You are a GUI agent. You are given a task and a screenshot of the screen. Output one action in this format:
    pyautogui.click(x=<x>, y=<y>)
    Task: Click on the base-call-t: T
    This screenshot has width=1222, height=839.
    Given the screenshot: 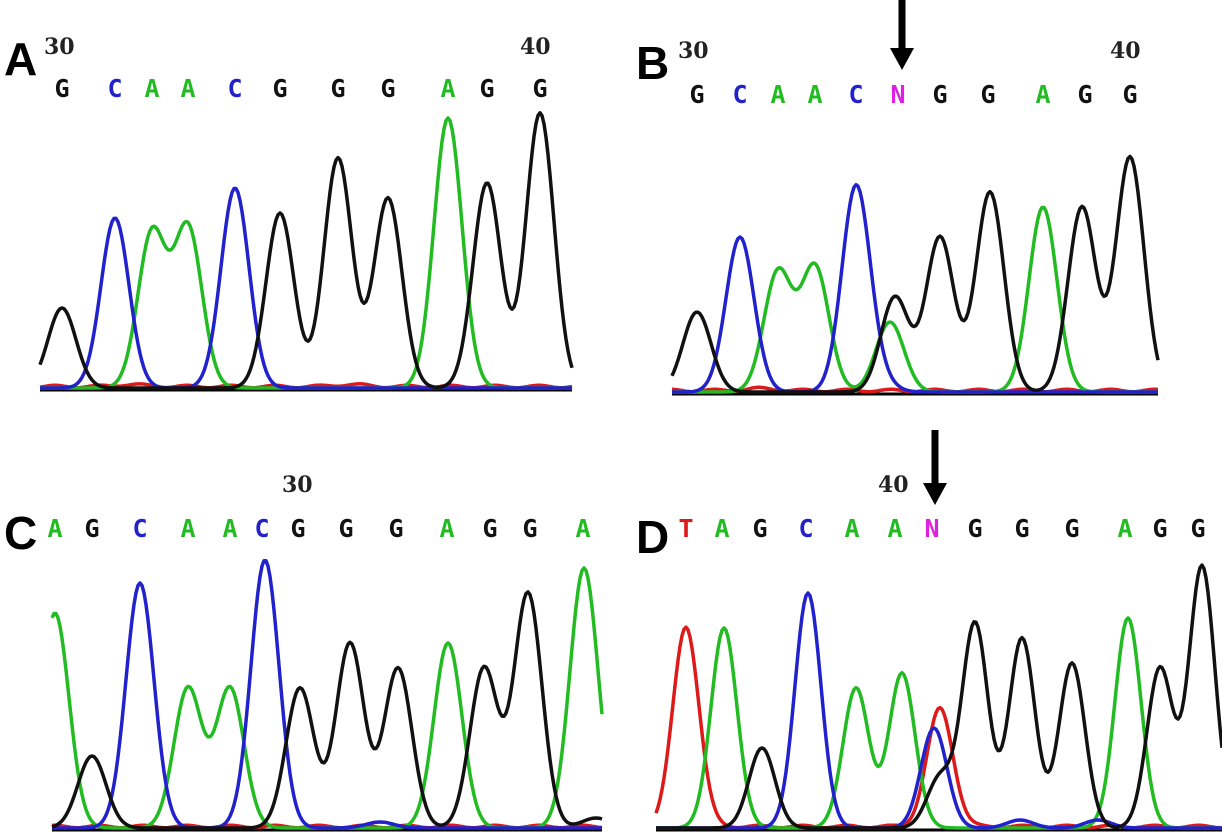 What is the action you would take?
    pyautogui.click(x=686, y=528)
    